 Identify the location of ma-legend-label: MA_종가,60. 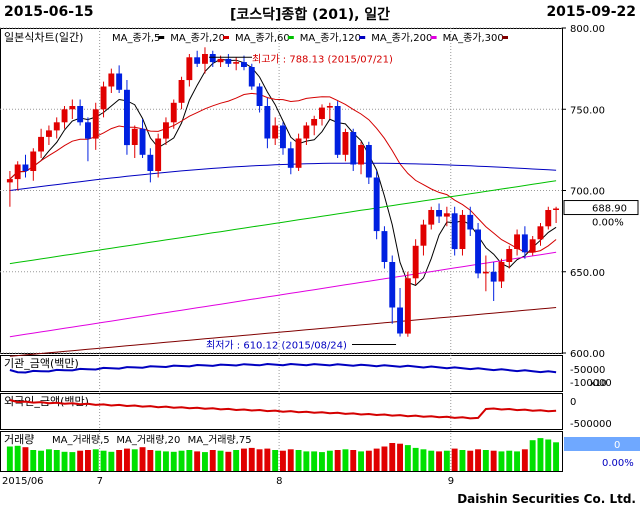
(262, 38).